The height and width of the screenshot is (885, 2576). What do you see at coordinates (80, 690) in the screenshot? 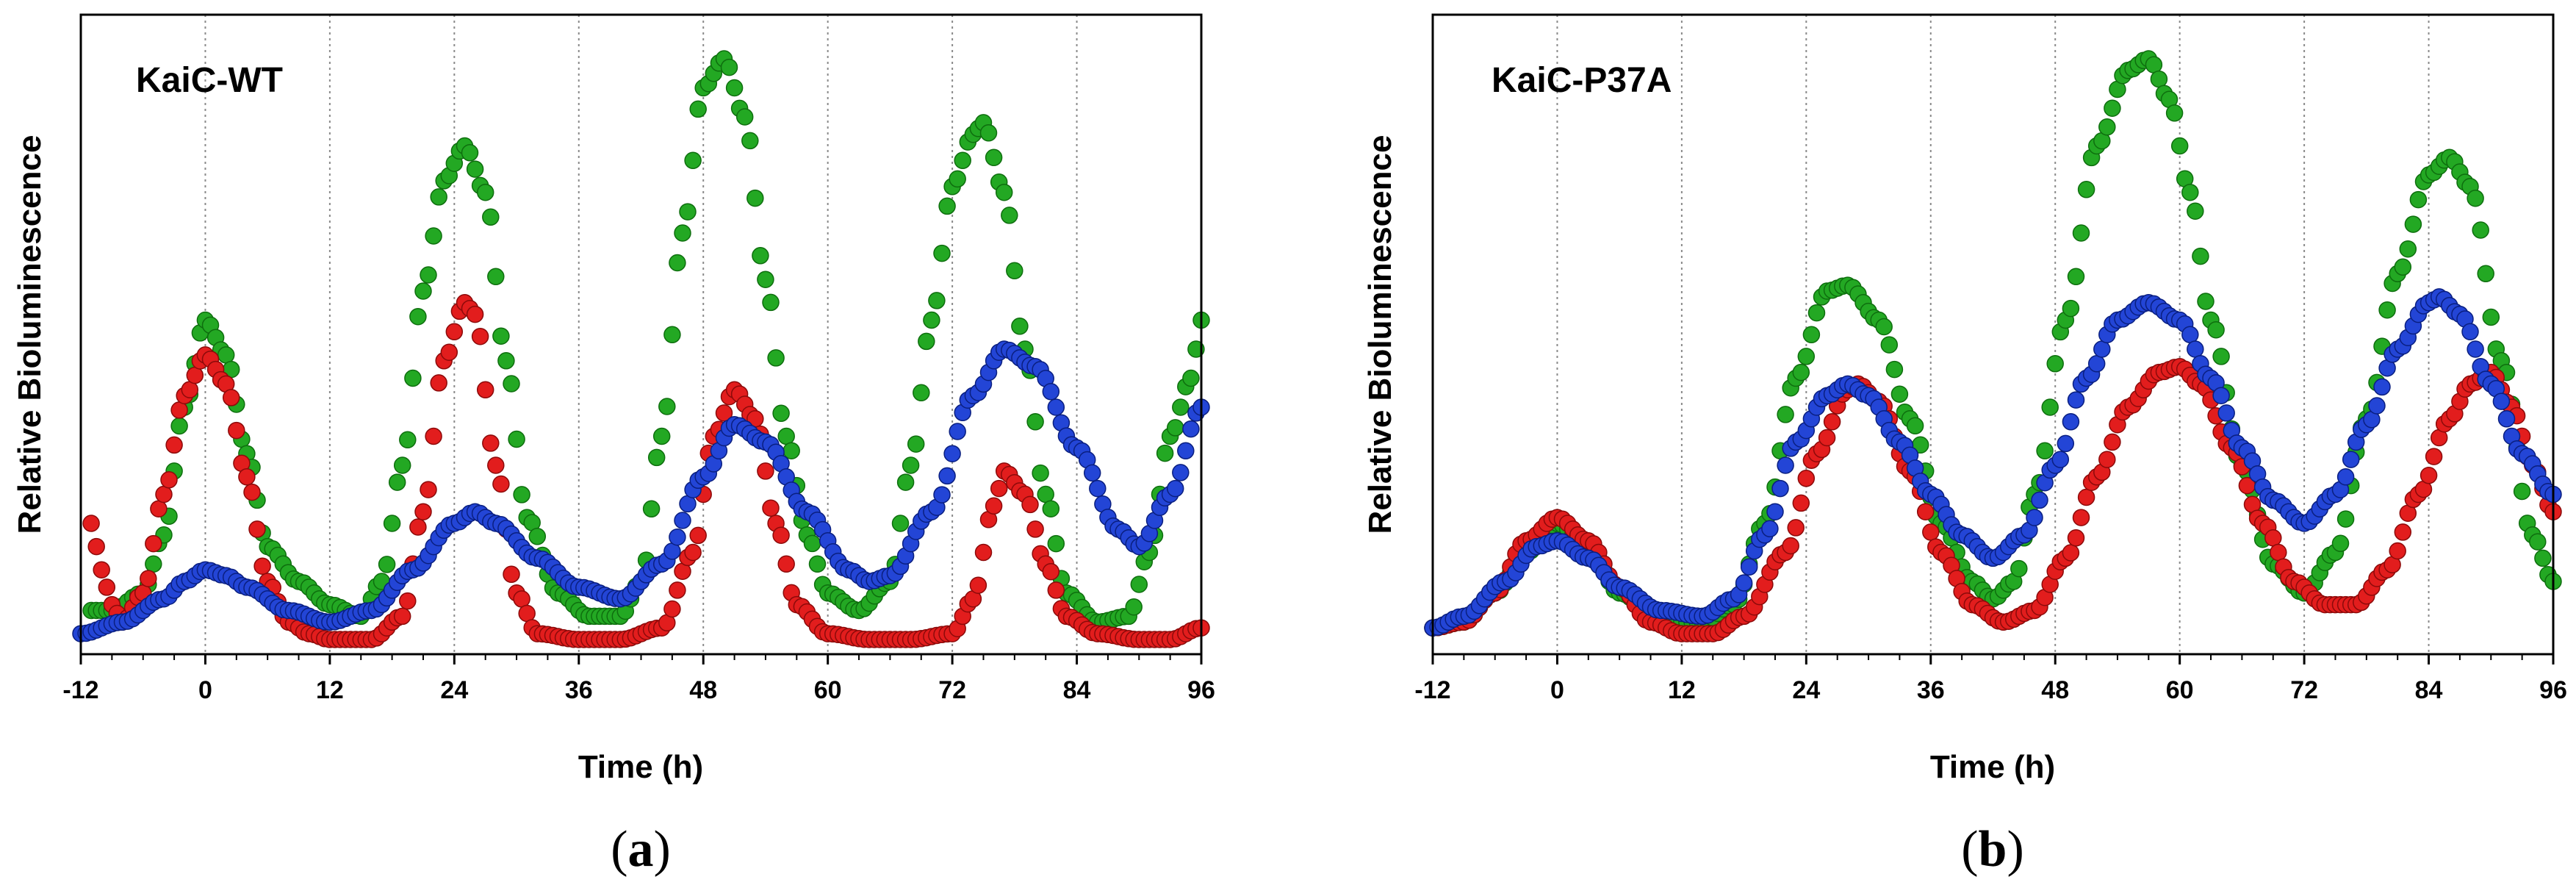
I see `x-tick-label: -12` at bounding box center [80, 690].